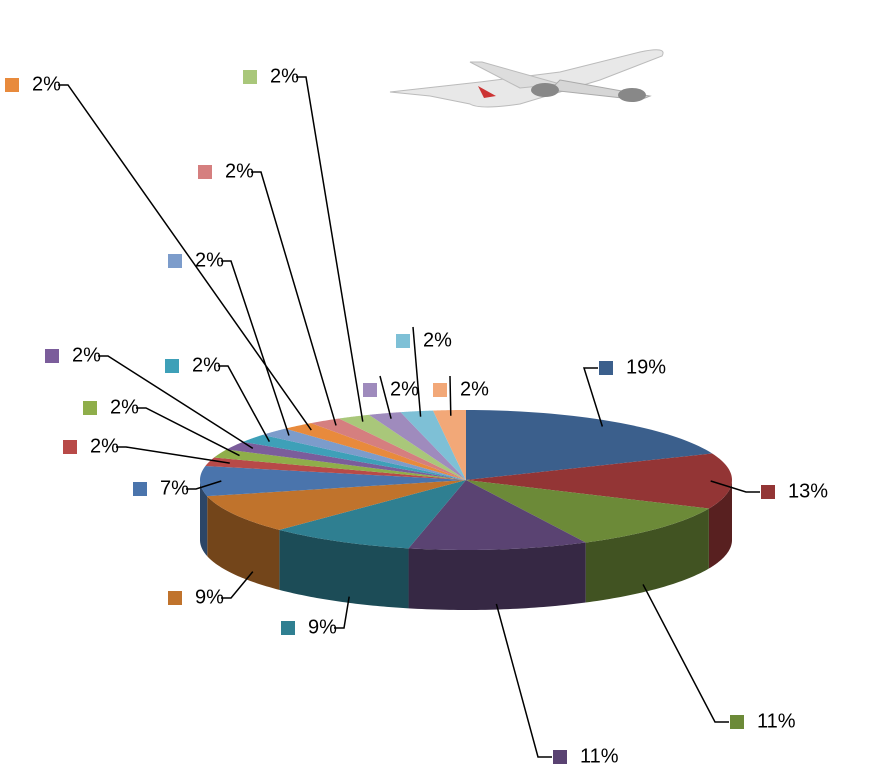 Image resolution: width=874 pixels, height=767 pixels. Describe the element at coordinates (808, 491) in the screenshot. I see `data-label: 13%` at that location.